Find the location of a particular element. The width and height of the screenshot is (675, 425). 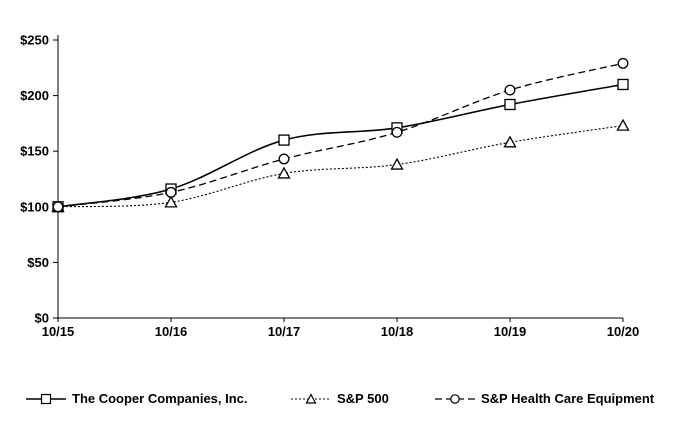

y-tick-label: $200 is located at coordinates (34, 95).